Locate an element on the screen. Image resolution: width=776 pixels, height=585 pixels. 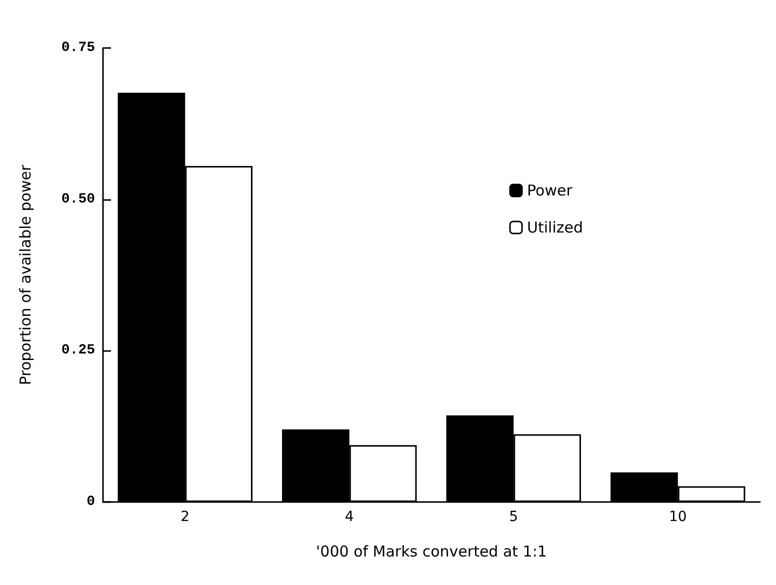
y-axis-title: Proportion of available power is located at coordinates (25, 275).